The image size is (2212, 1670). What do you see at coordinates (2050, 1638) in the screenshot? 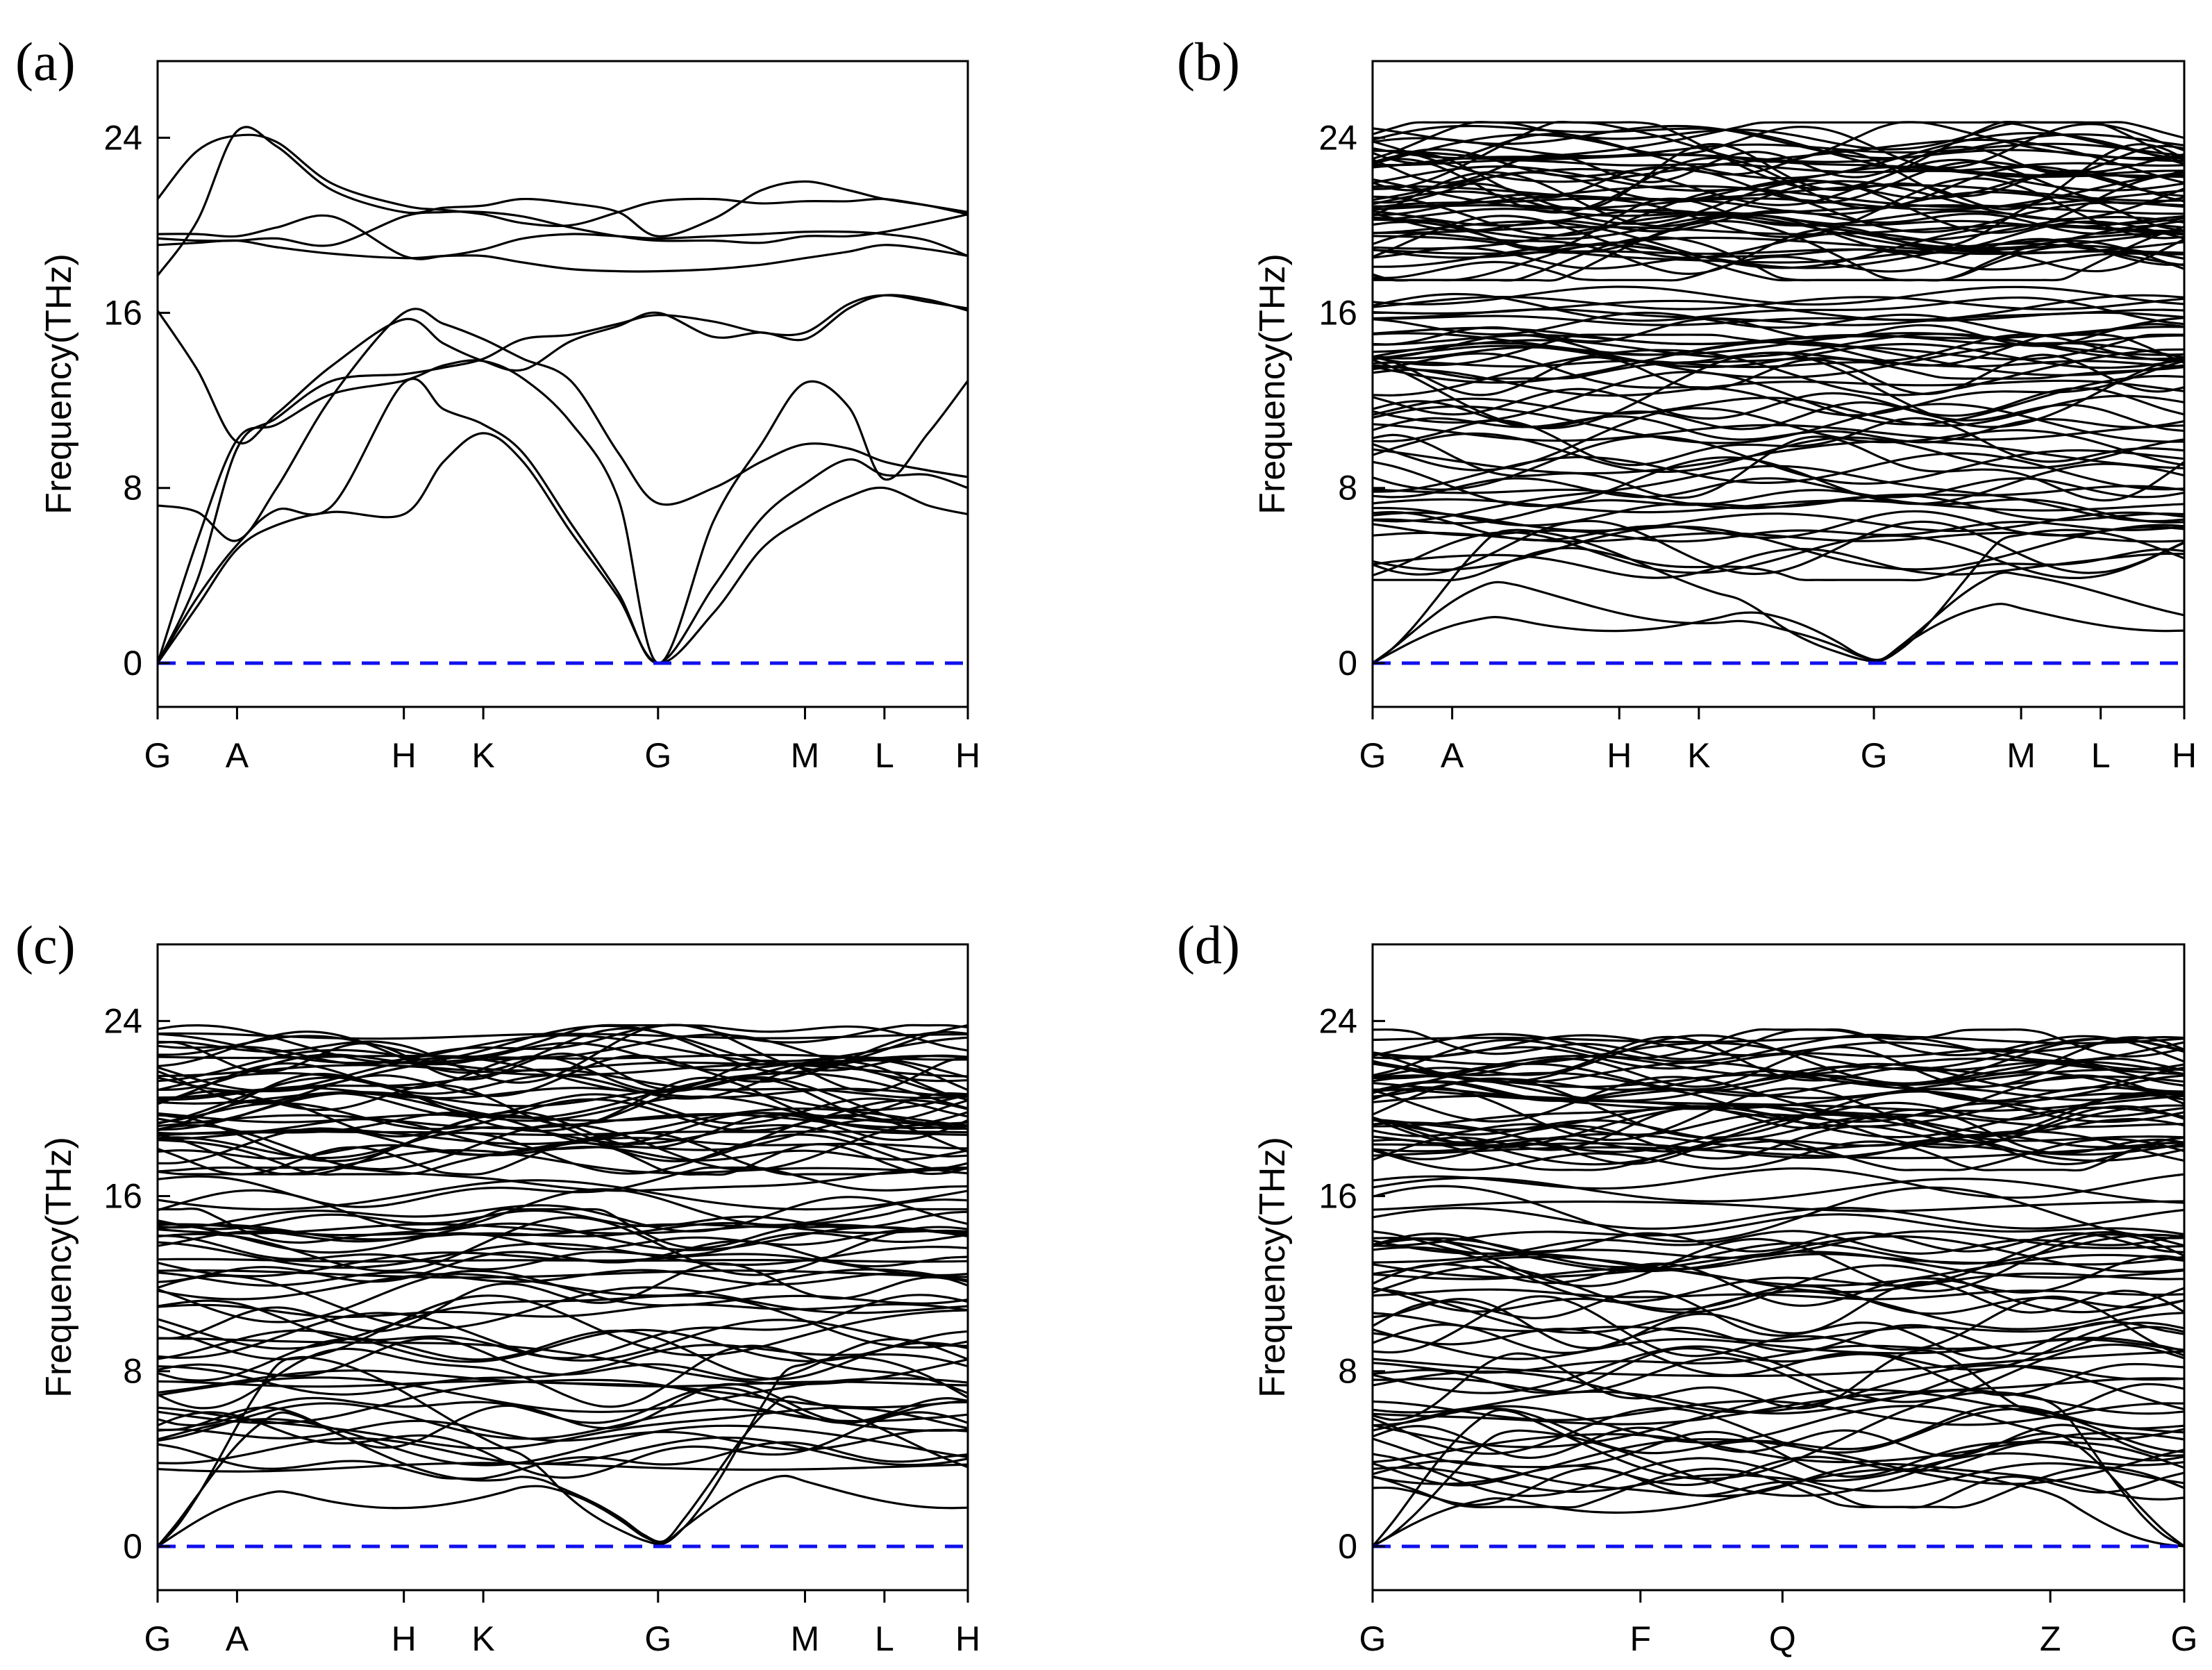
I see `x-tick-label: Z` at bounding box center [2050, 1638].